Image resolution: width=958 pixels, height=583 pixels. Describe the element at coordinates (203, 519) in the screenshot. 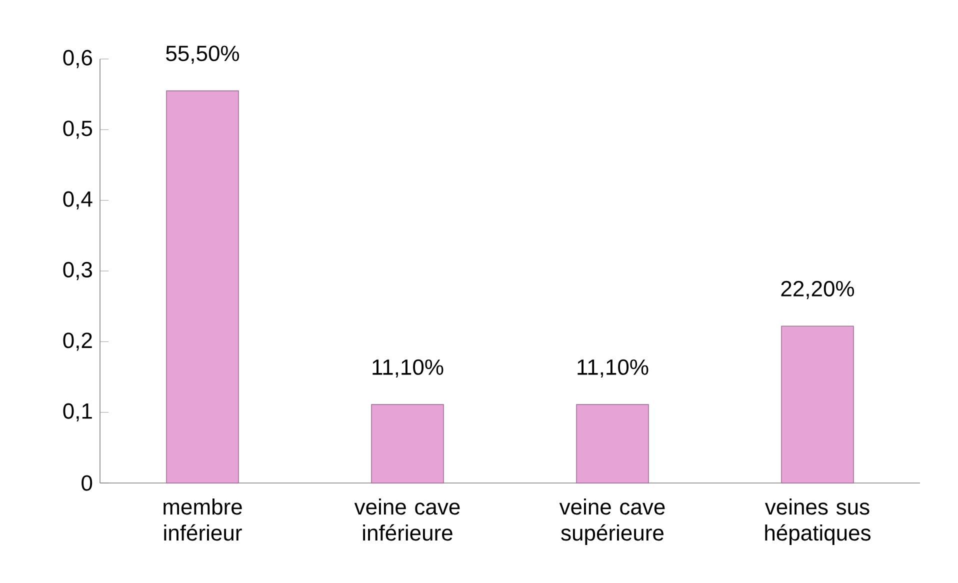

I see `x-tick-label: membre inférieur` at that location.